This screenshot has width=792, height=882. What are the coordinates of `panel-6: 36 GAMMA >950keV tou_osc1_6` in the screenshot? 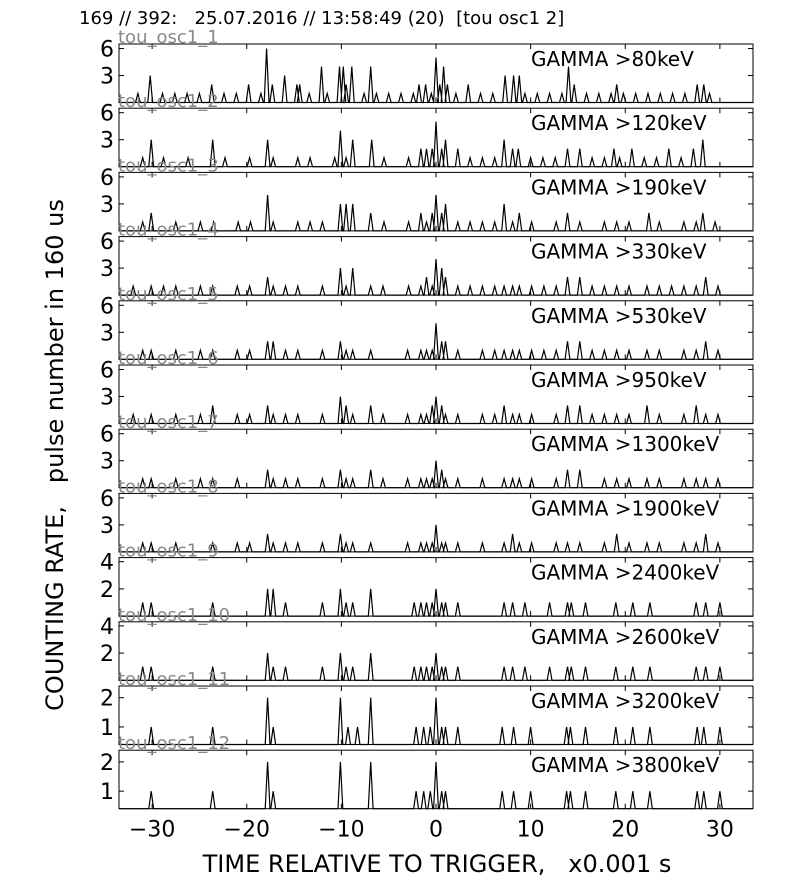 It's located at (427, 386).